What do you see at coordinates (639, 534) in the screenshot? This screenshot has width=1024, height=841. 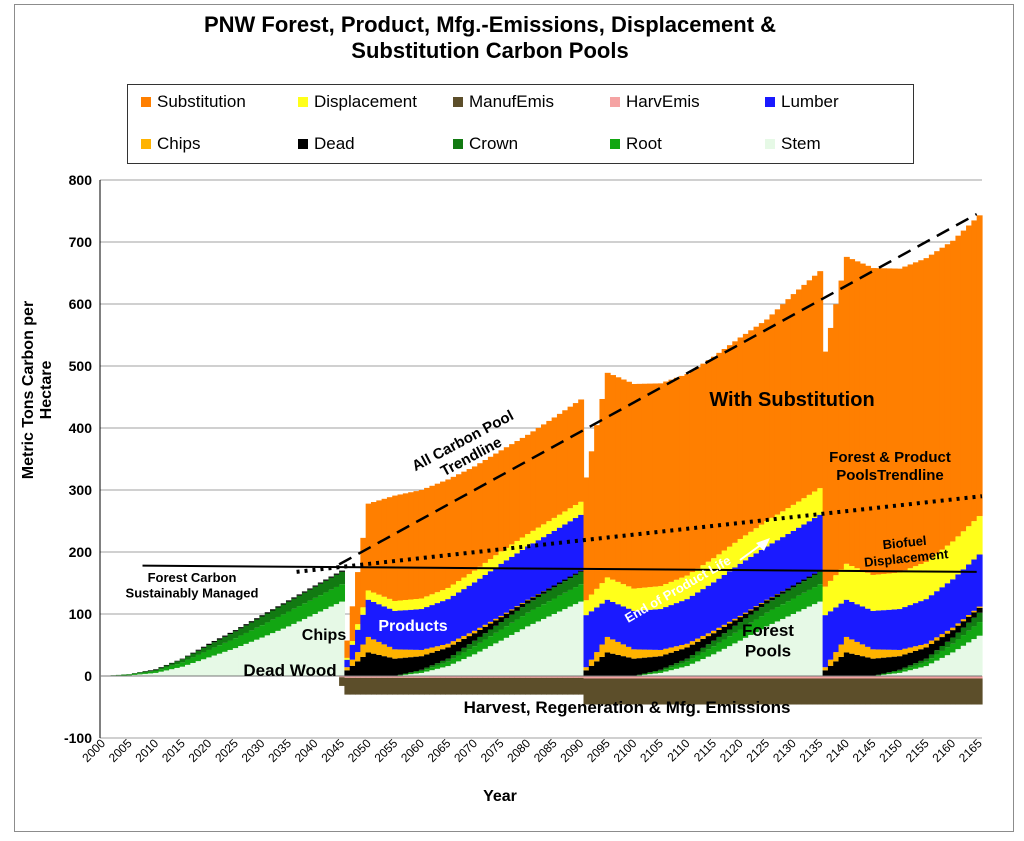 I see `trendline-dotted` at bounding box center [639, 534].